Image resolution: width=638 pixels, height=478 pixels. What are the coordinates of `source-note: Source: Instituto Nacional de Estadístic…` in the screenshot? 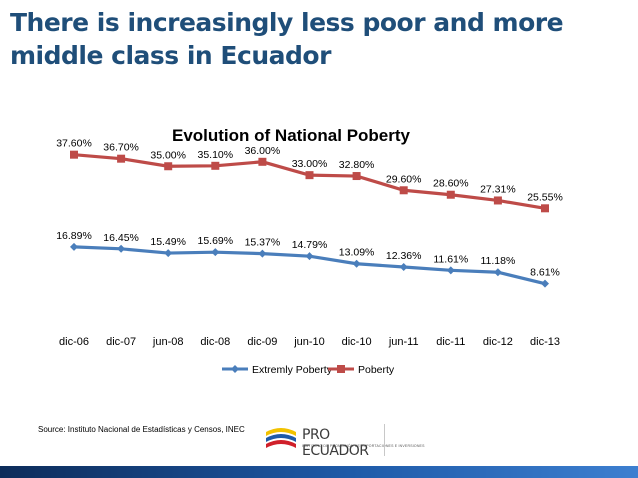 It's located at (141, 429).